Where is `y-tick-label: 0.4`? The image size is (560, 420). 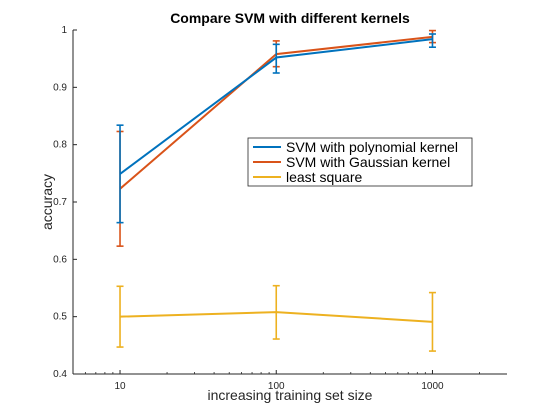
y-tick-label: 0.4 is located at coordinates (60, 374).